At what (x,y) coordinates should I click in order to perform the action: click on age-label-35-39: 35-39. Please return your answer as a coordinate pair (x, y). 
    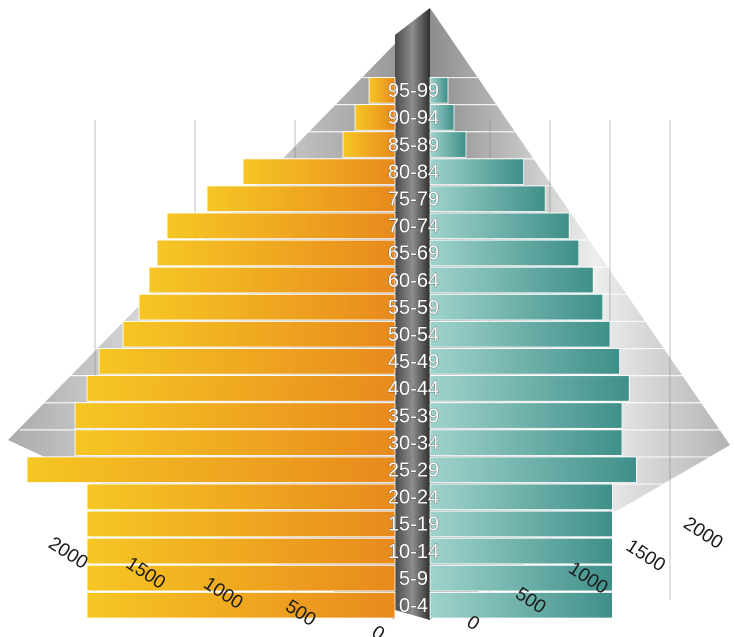
    Looking at the image, I should click on (413, 416).